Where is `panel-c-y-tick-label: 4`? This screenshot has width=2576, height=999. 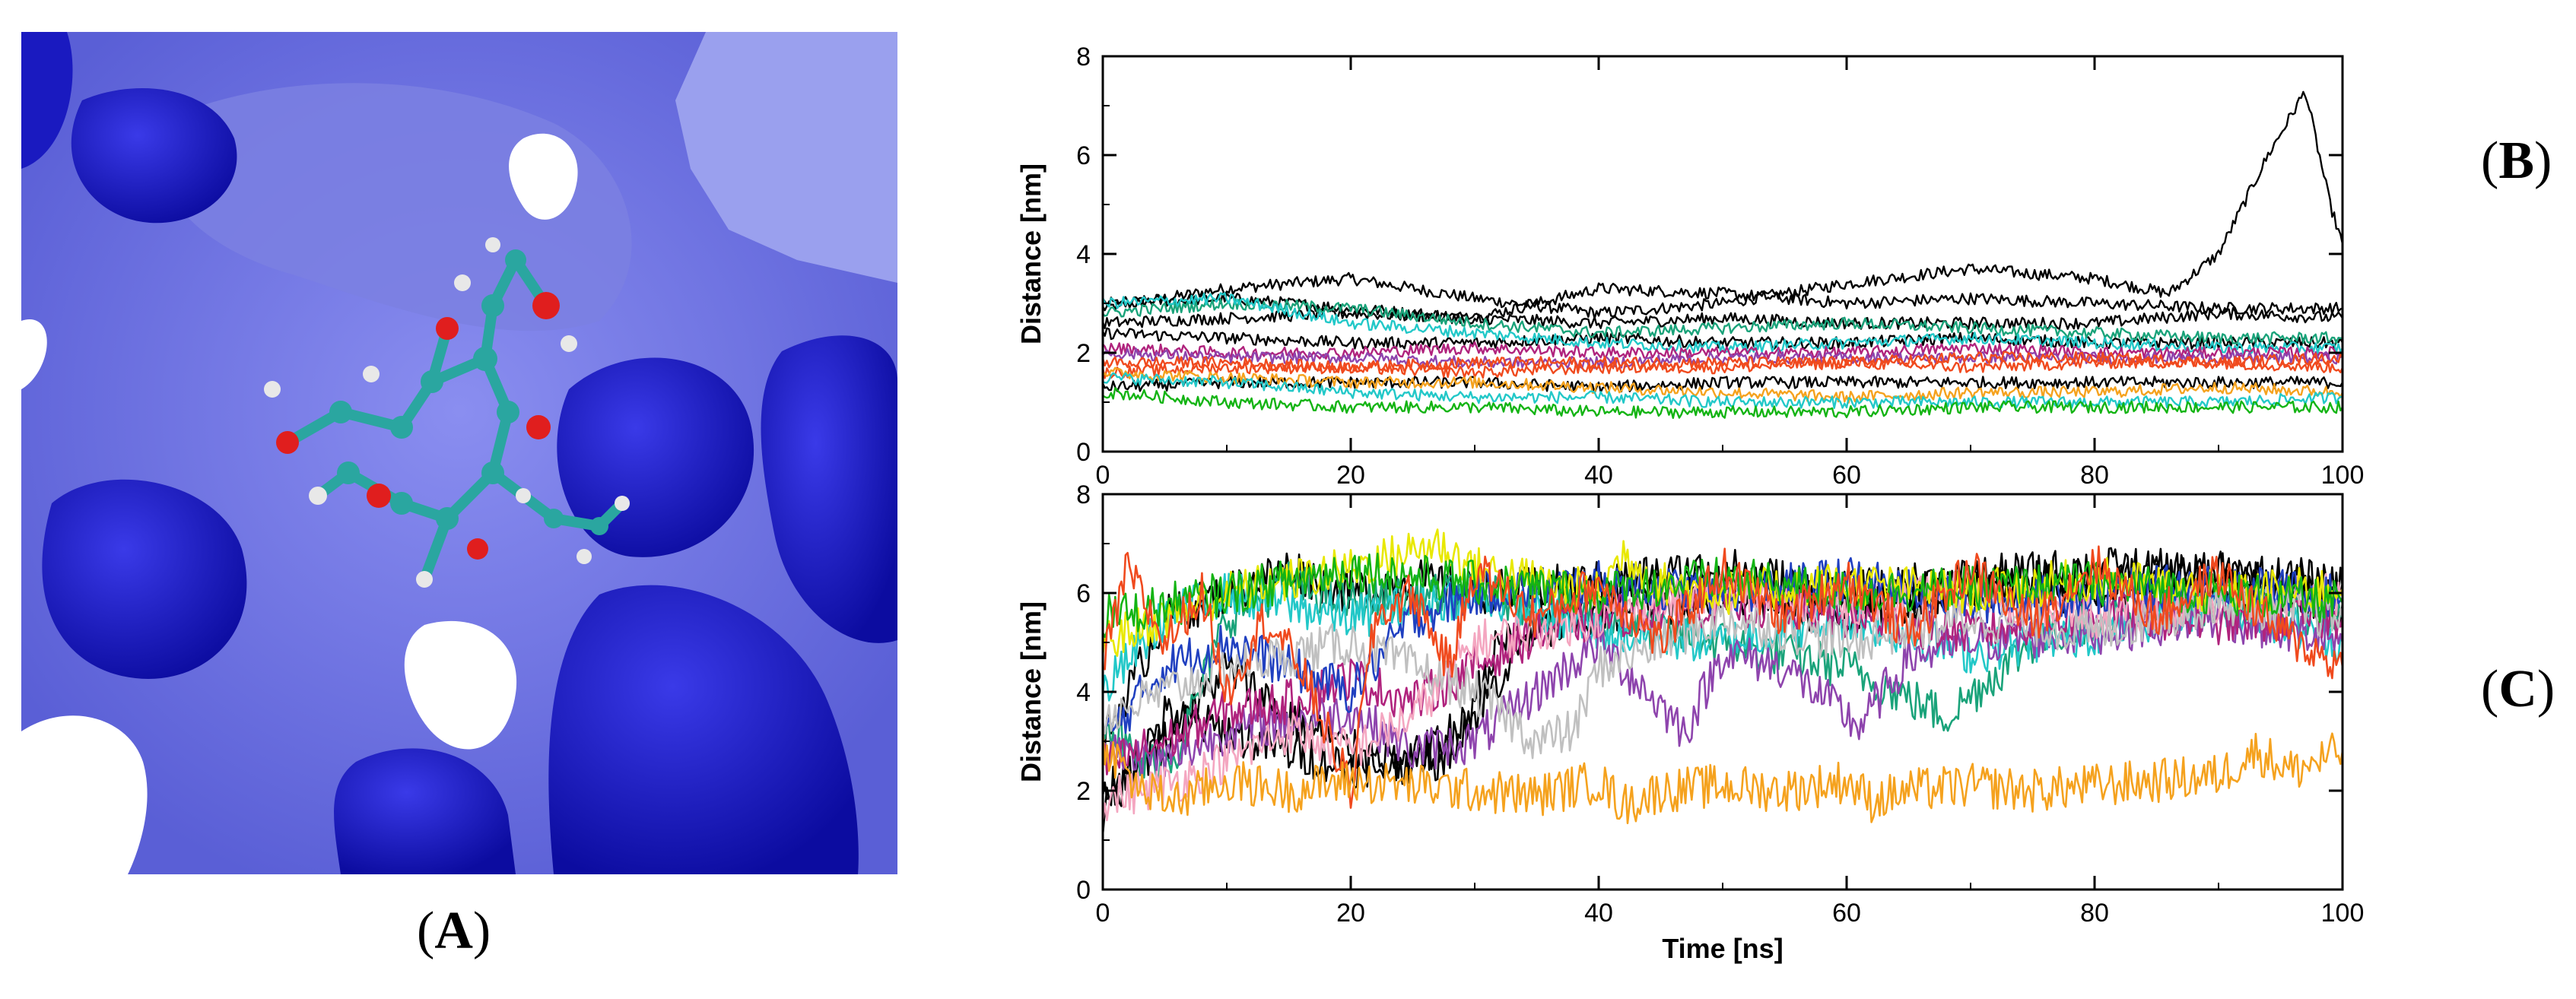 panel-c-y-tick-label: 4 is located at coordinates (1083, 693).